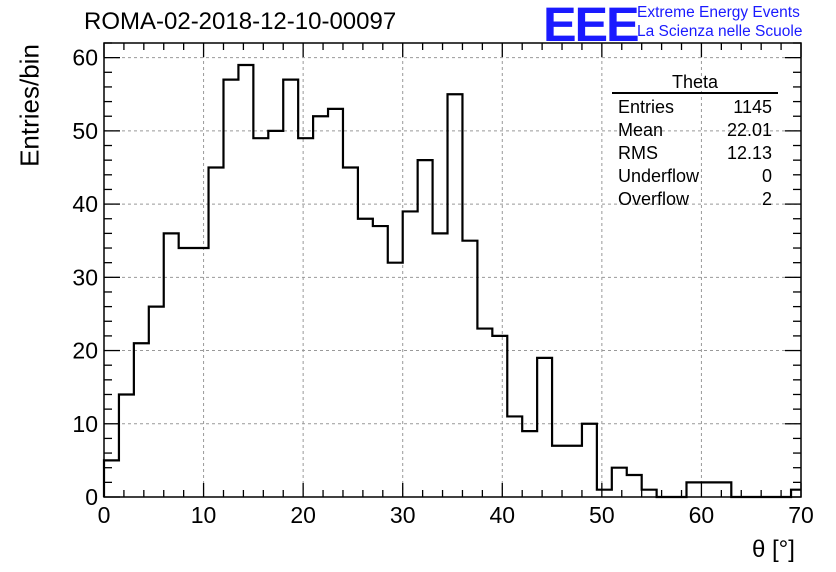  I want to click on logo-line-1: Extreme Energy Events, so click(718, 12).